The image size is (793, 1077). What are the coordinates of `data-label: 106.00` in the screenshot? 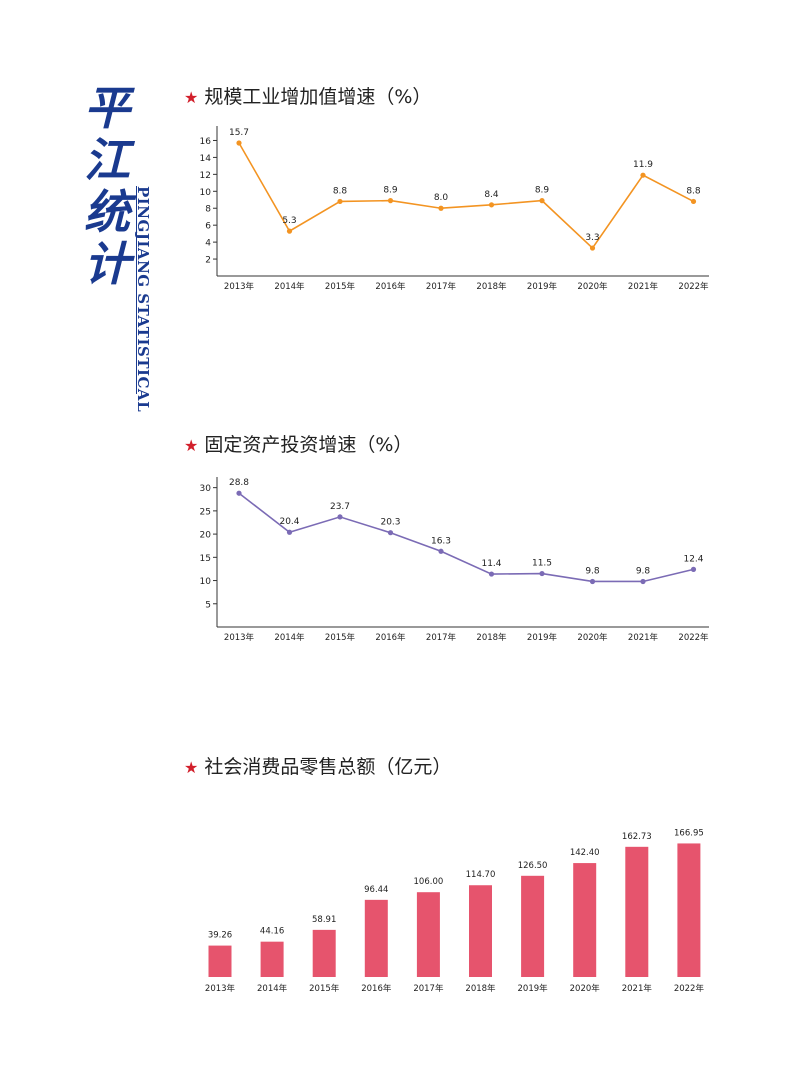 It's located at (429, 882).